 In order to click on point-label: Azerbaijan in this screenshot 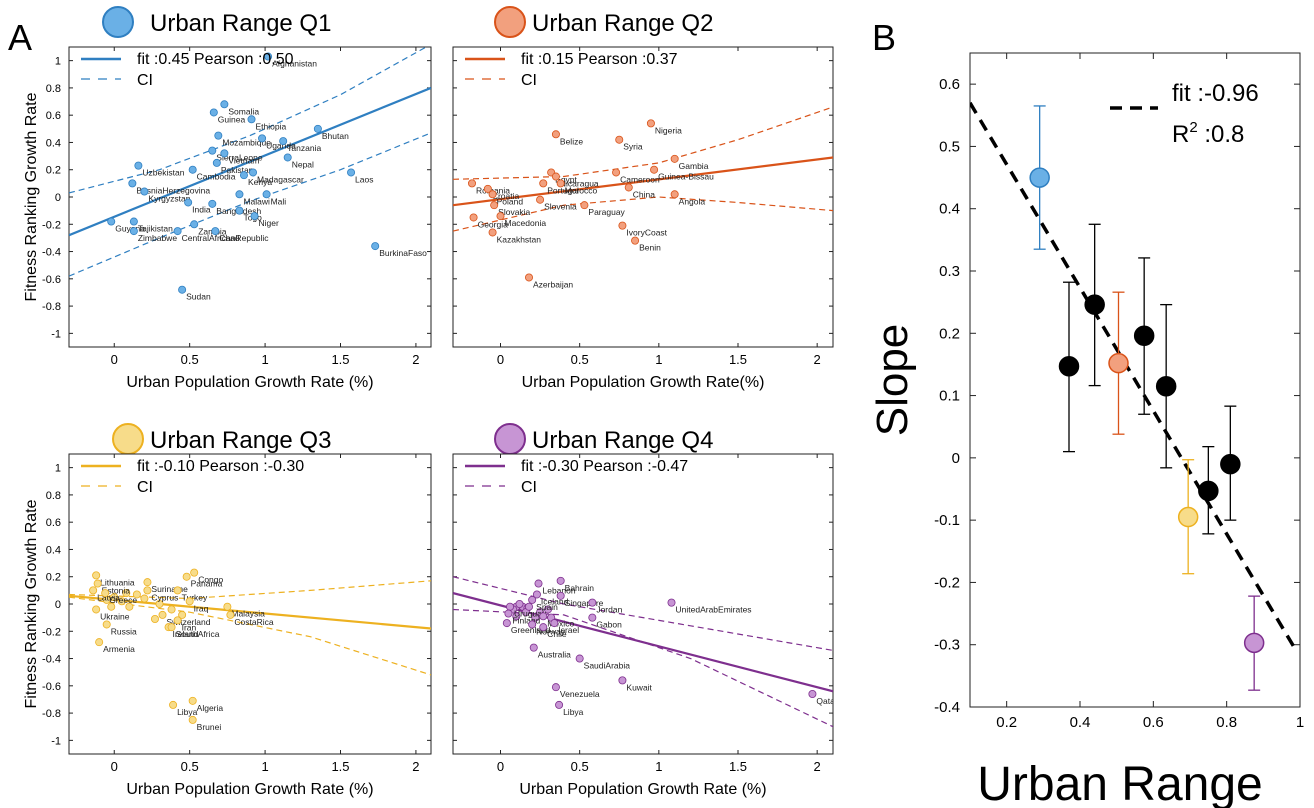, I will do `click(553, 284)`.